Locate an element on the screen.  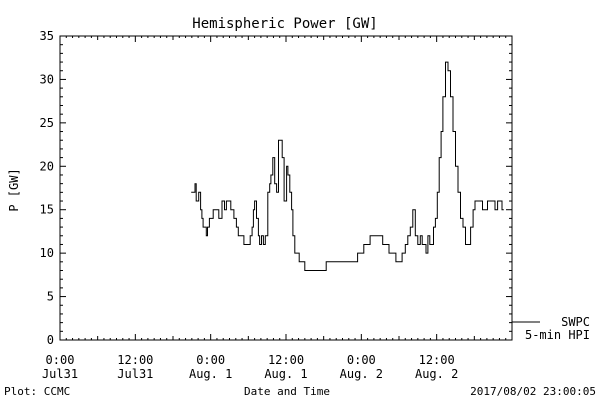
footer-plot-credit: Plot: CCMC is located at coordinates (37, 391).